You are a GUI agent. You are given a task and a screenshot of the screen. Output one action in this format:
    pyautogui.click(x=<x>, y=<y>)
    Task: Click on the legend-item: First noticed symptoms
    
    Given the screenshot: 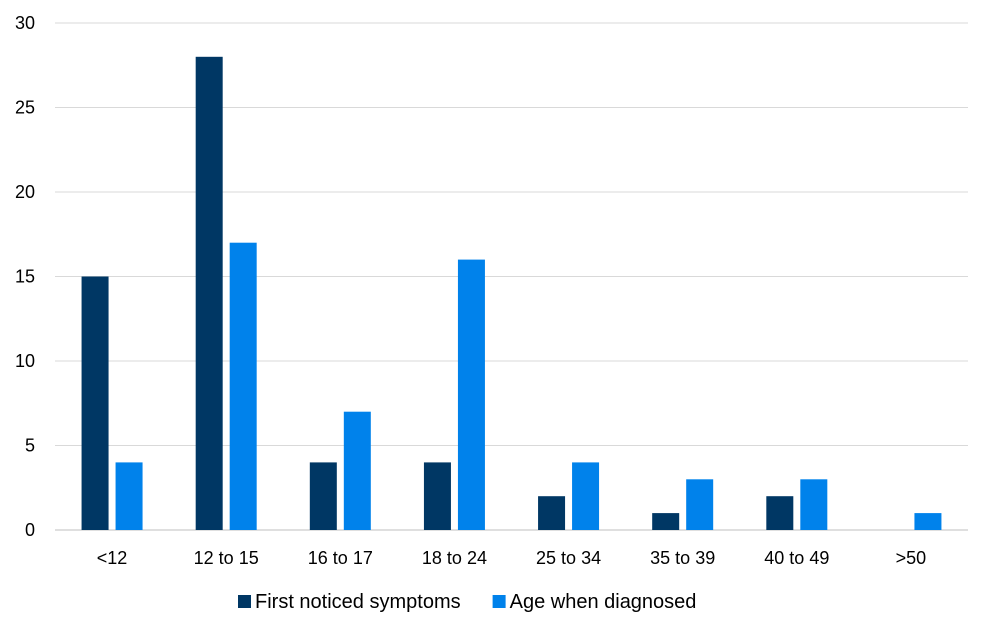 What is the action you would take?
    pyautogui.click(x=349, y=602)
    